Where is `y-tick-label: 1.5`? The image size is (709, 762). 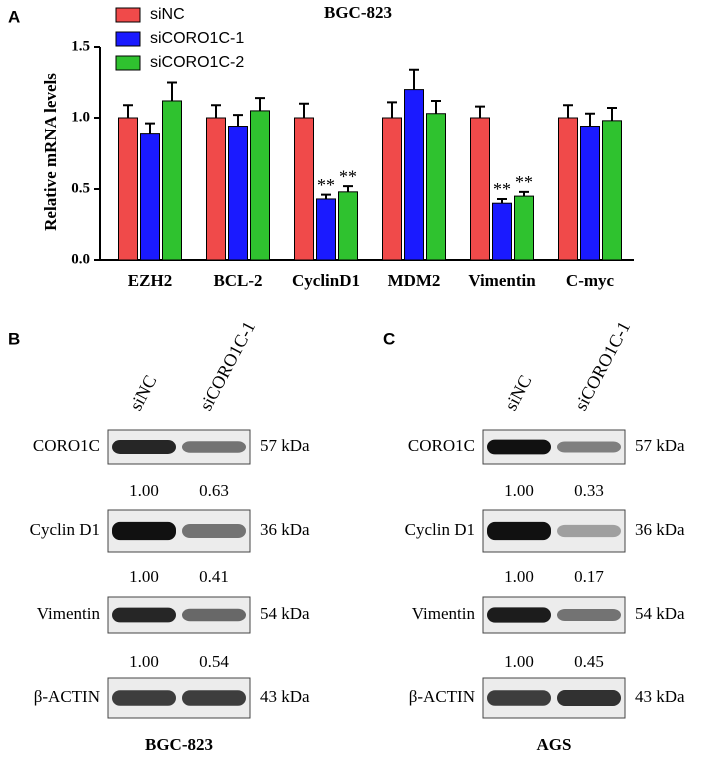
y-tick-label: 1.5 is located at coordinates (80, 46).